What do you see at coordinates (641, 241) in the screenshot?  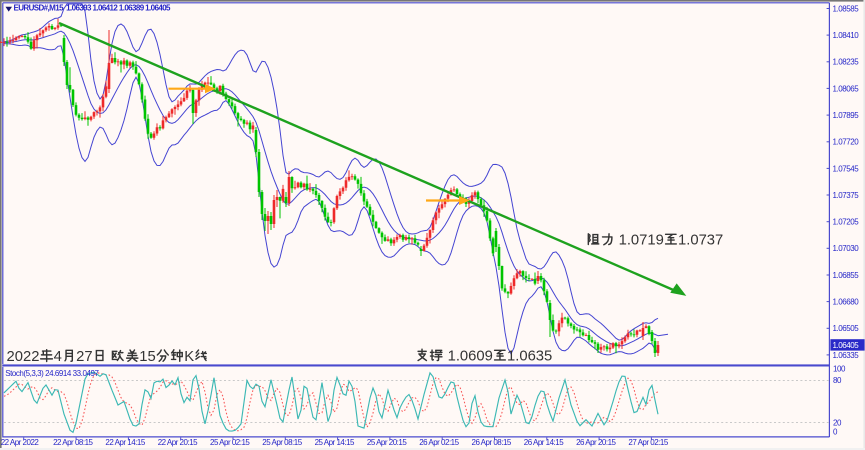 I see `svg-text: 1.0719` at bounding box center [641, 241].